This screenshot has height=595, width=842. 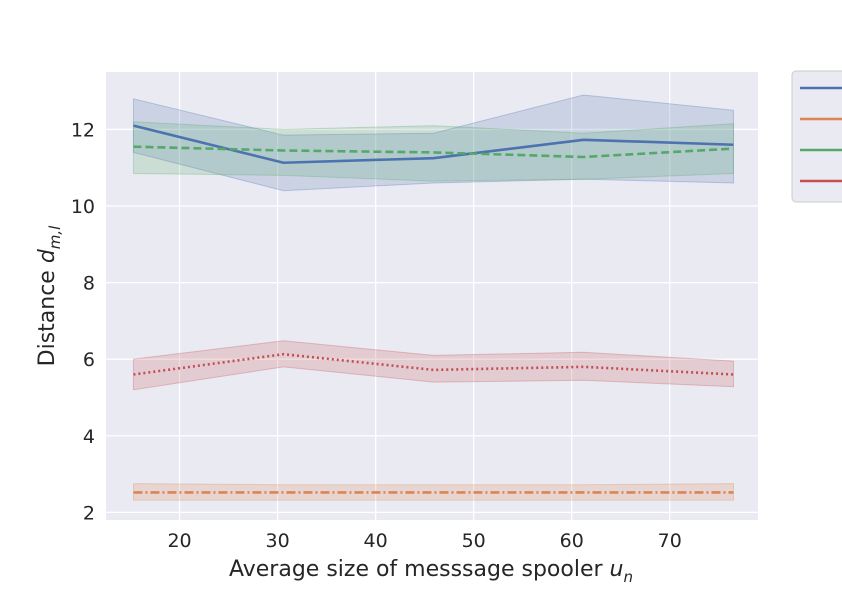 What do you see at coordinates (572, 541) in the screenshot?
I see `x-tick-label: 60` at bounding box center [572, 541].